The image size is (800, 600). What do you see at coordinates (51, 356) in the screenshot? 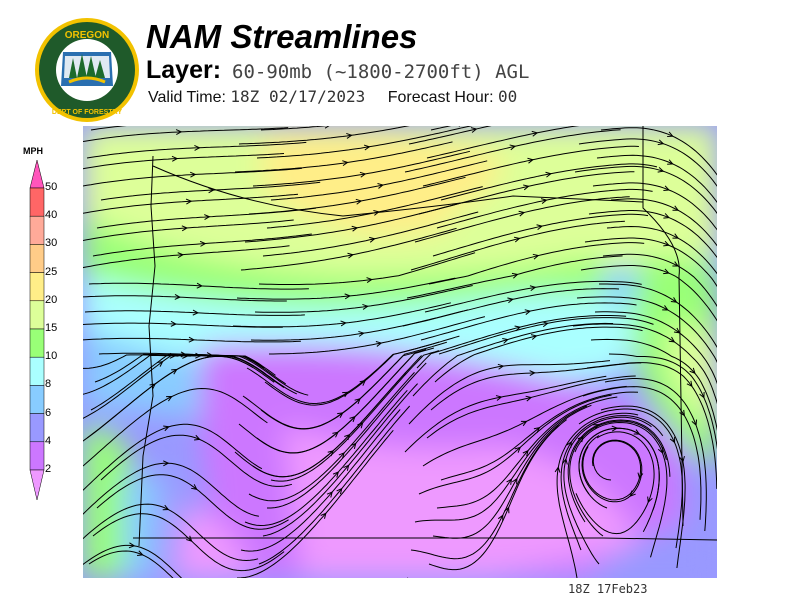
I see `legend-tick-label: 10` at bounding box center [51, 356].